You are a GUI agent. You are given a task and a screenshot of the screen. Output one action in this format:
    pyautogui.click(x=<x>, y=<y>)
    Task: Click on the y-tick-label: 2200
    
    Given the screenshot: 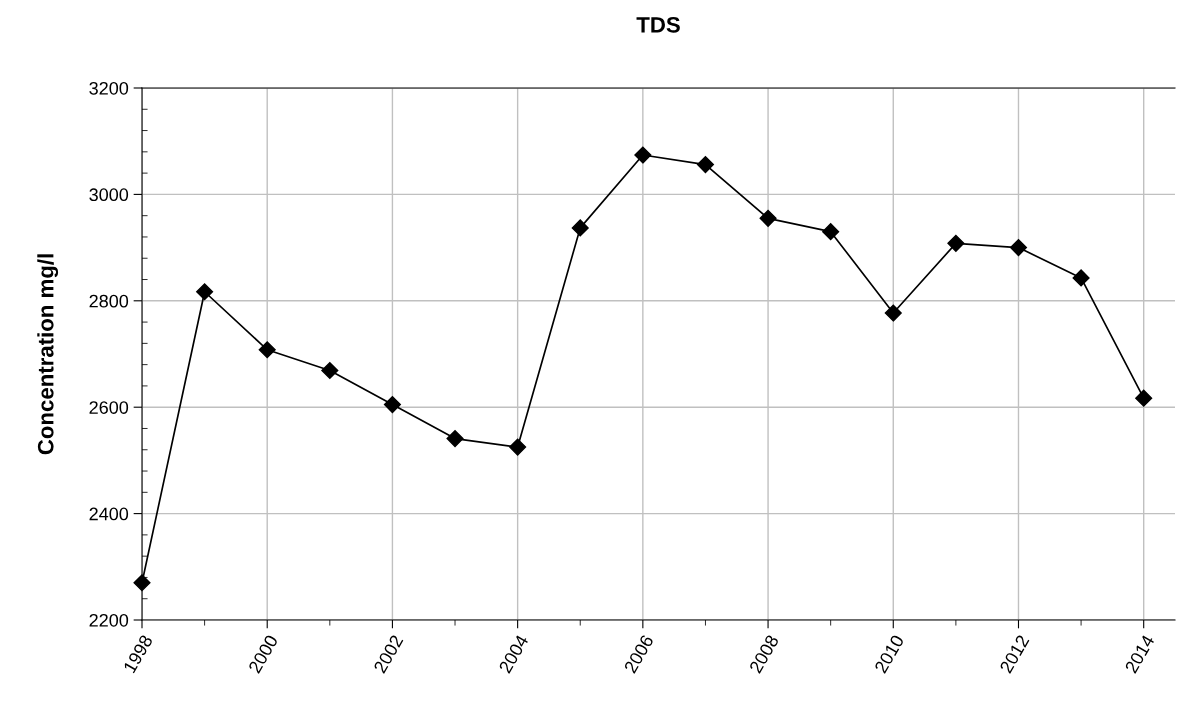 What is the action you would take?
    pyautogui.click(x=109, y=620)
    